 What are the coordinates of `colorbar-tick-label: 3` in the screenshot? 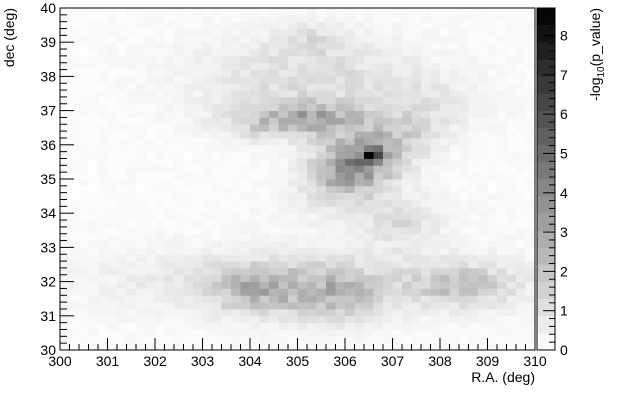 It's located at (564, 232).